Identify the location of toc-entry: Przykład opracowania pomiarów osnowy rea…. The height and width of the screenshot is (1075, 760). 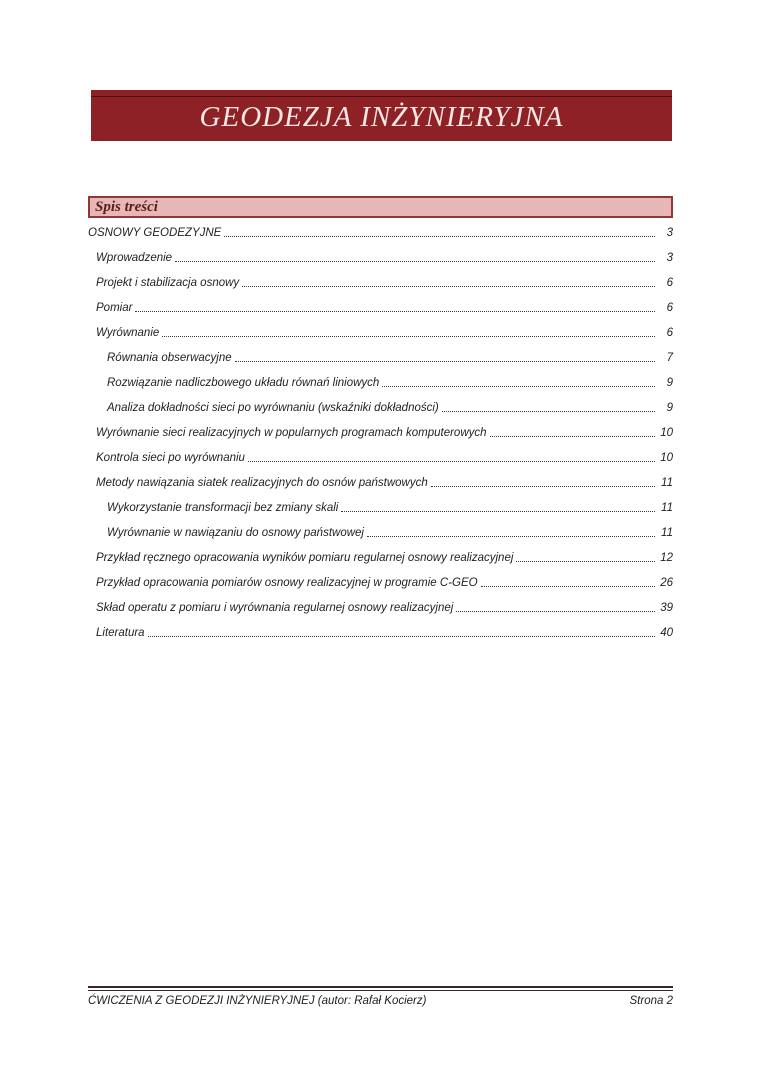
(380, 582).